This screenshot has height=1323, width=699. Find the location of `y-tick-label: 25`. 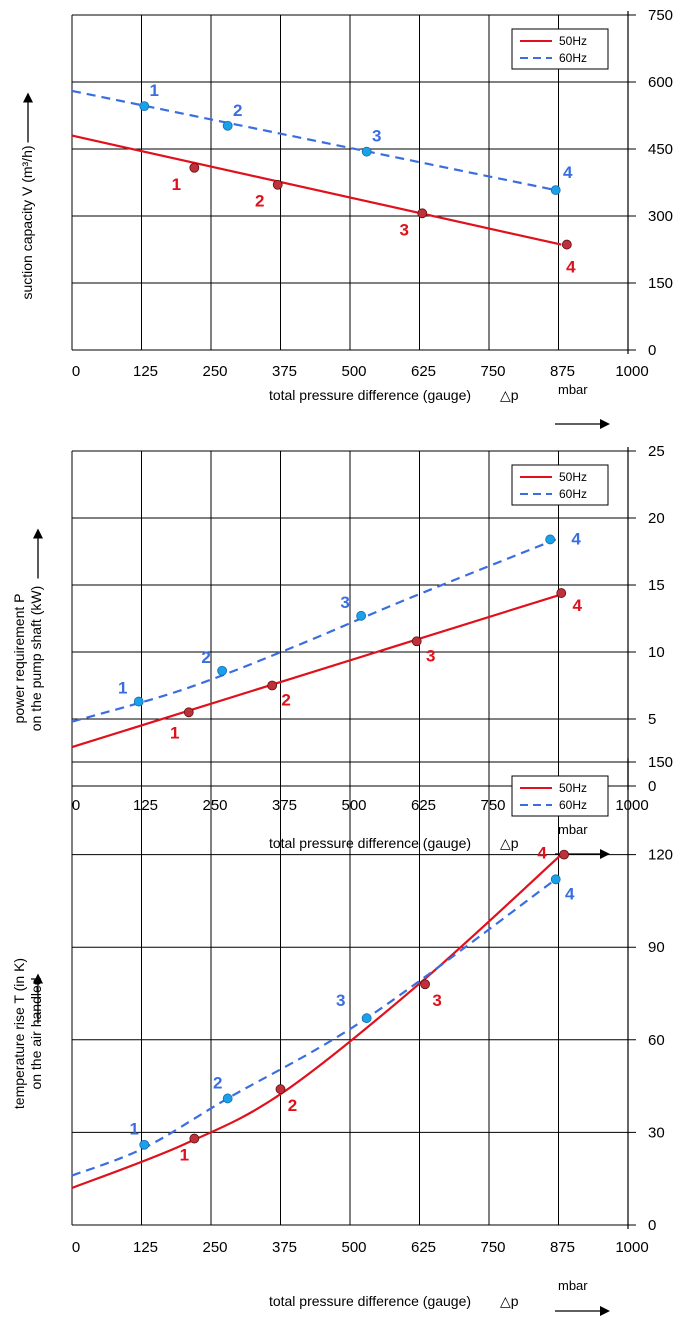

y-tick-label: 25 is located at coordinates (656, 451).